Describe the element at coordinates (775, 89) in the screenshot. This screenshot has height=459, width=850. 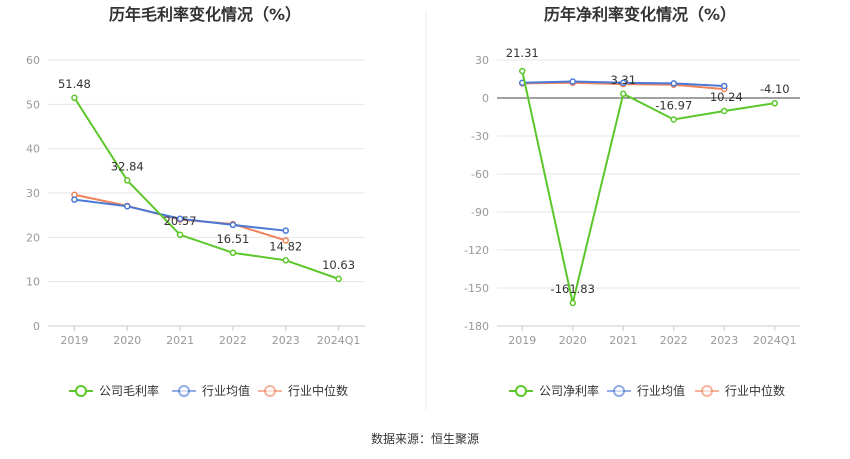
I see `data-label: -4.10` at that location.